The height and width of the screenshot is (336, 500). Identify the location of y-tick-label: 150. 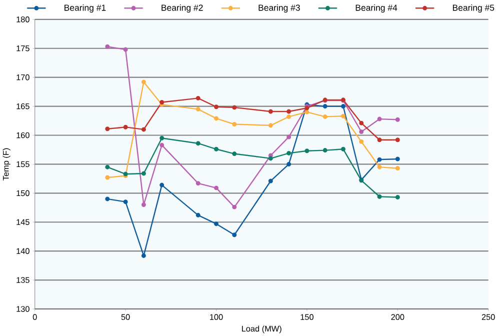
(23, 193).